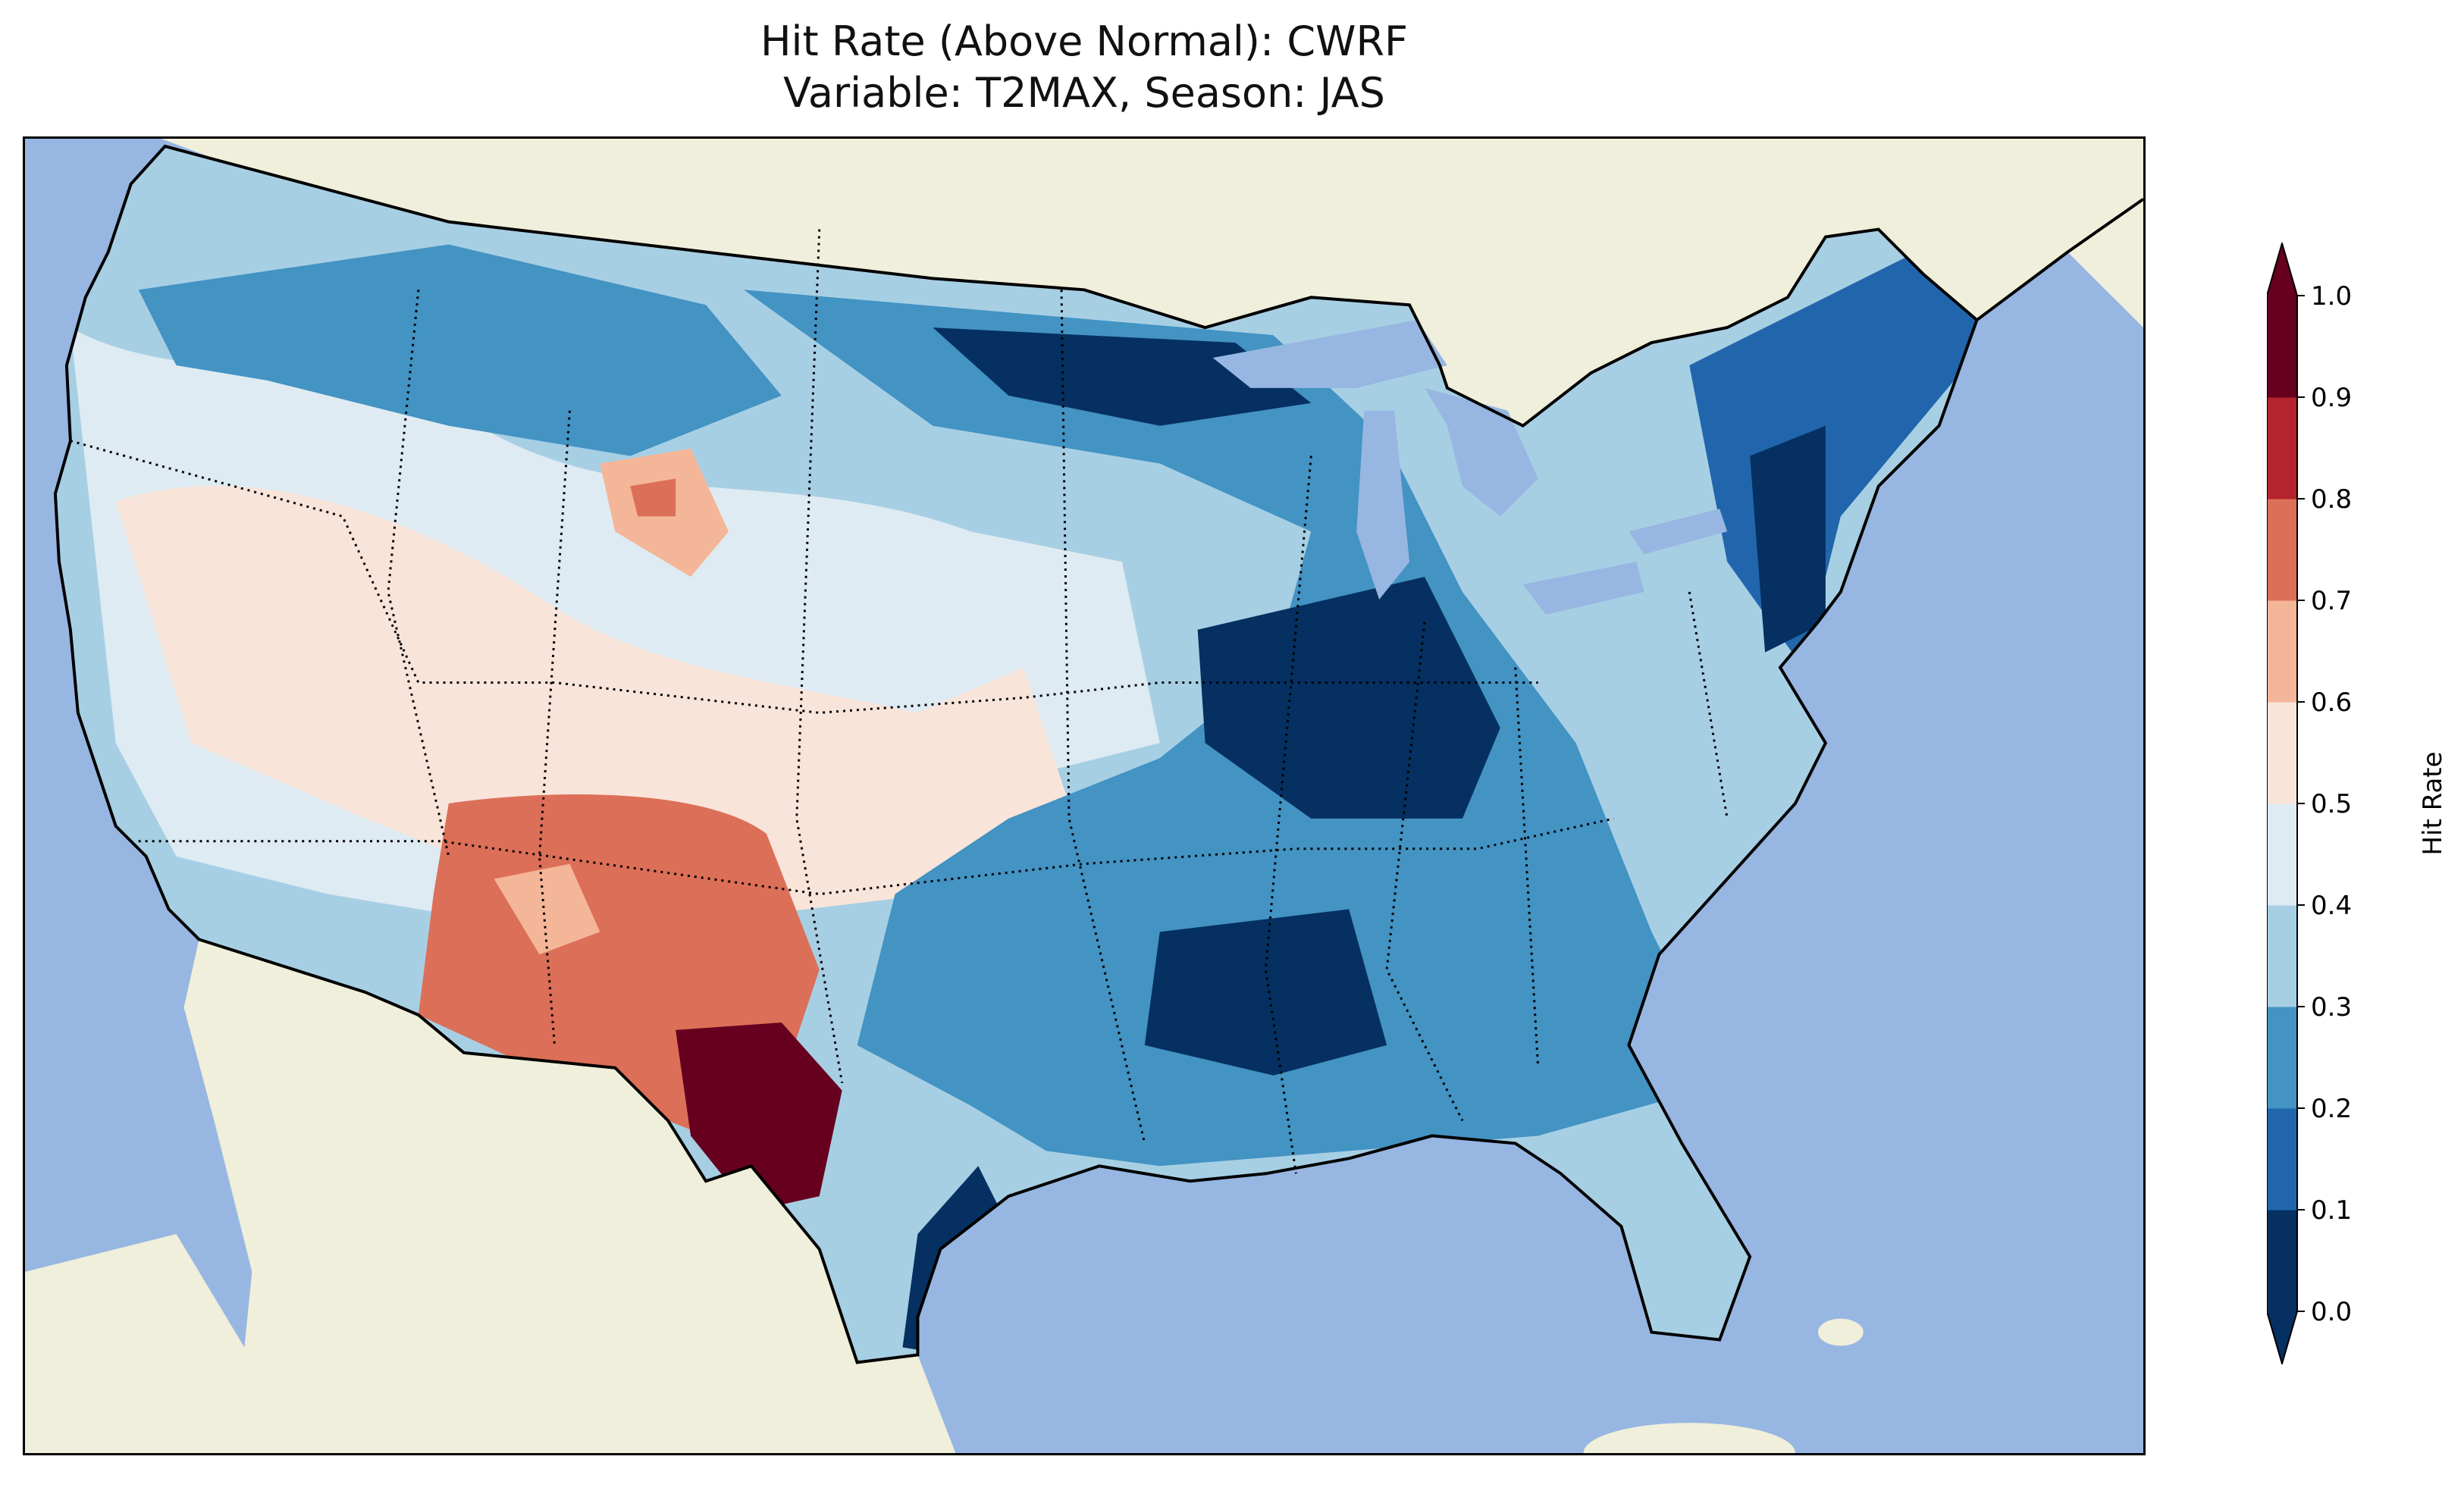 This screenshot has width=2464, height=1494. Describe the element at coordinates (2282, 1337) in the screenshot. I see `colorbar-under-arrow` at that location.